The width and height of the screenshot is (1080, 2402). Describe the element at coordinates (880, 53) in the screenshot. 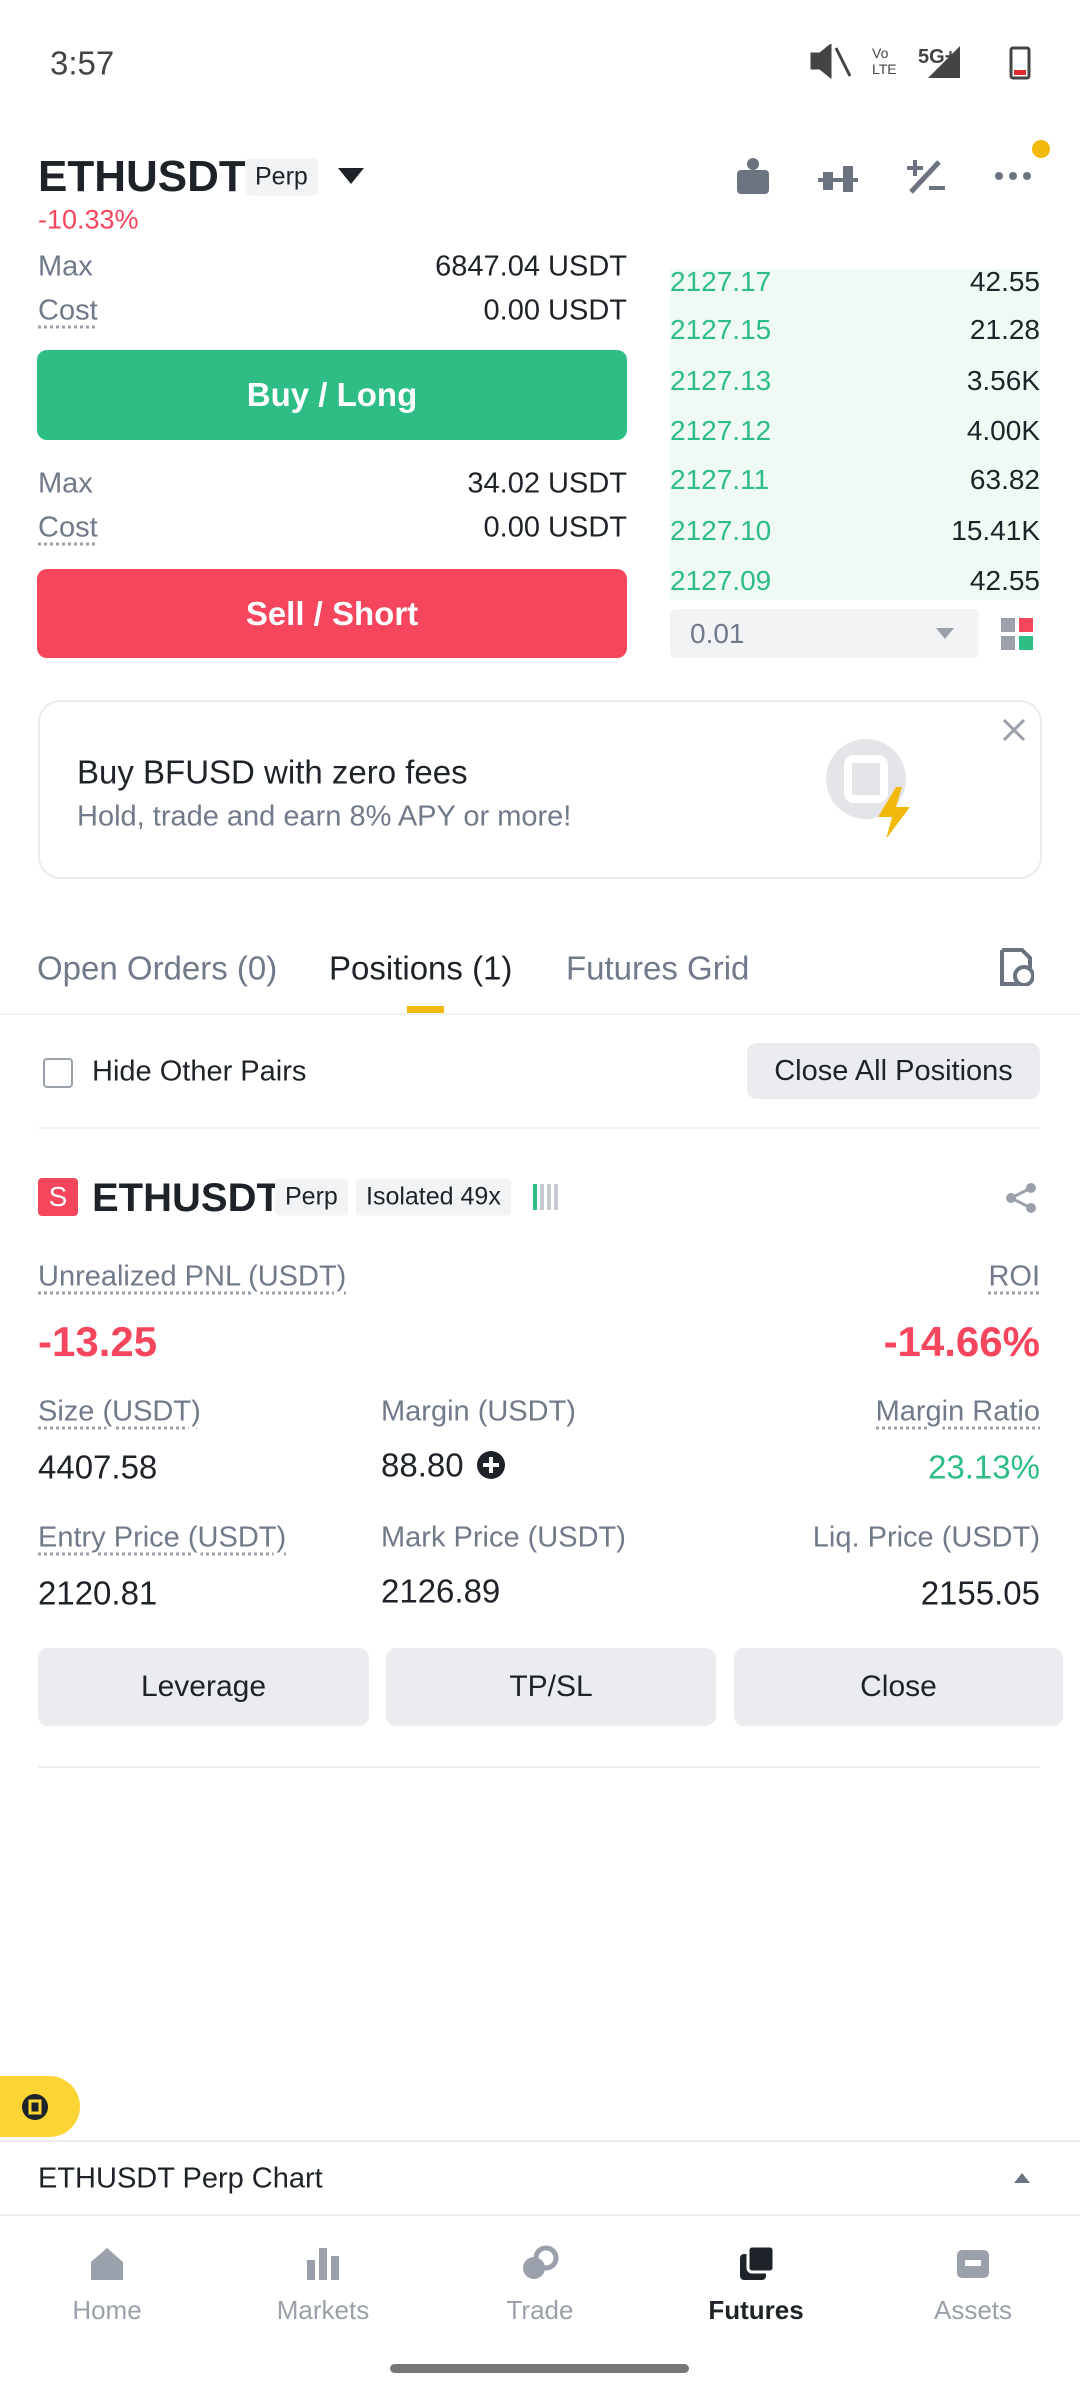

I see `svg-text: Vo` at that location.